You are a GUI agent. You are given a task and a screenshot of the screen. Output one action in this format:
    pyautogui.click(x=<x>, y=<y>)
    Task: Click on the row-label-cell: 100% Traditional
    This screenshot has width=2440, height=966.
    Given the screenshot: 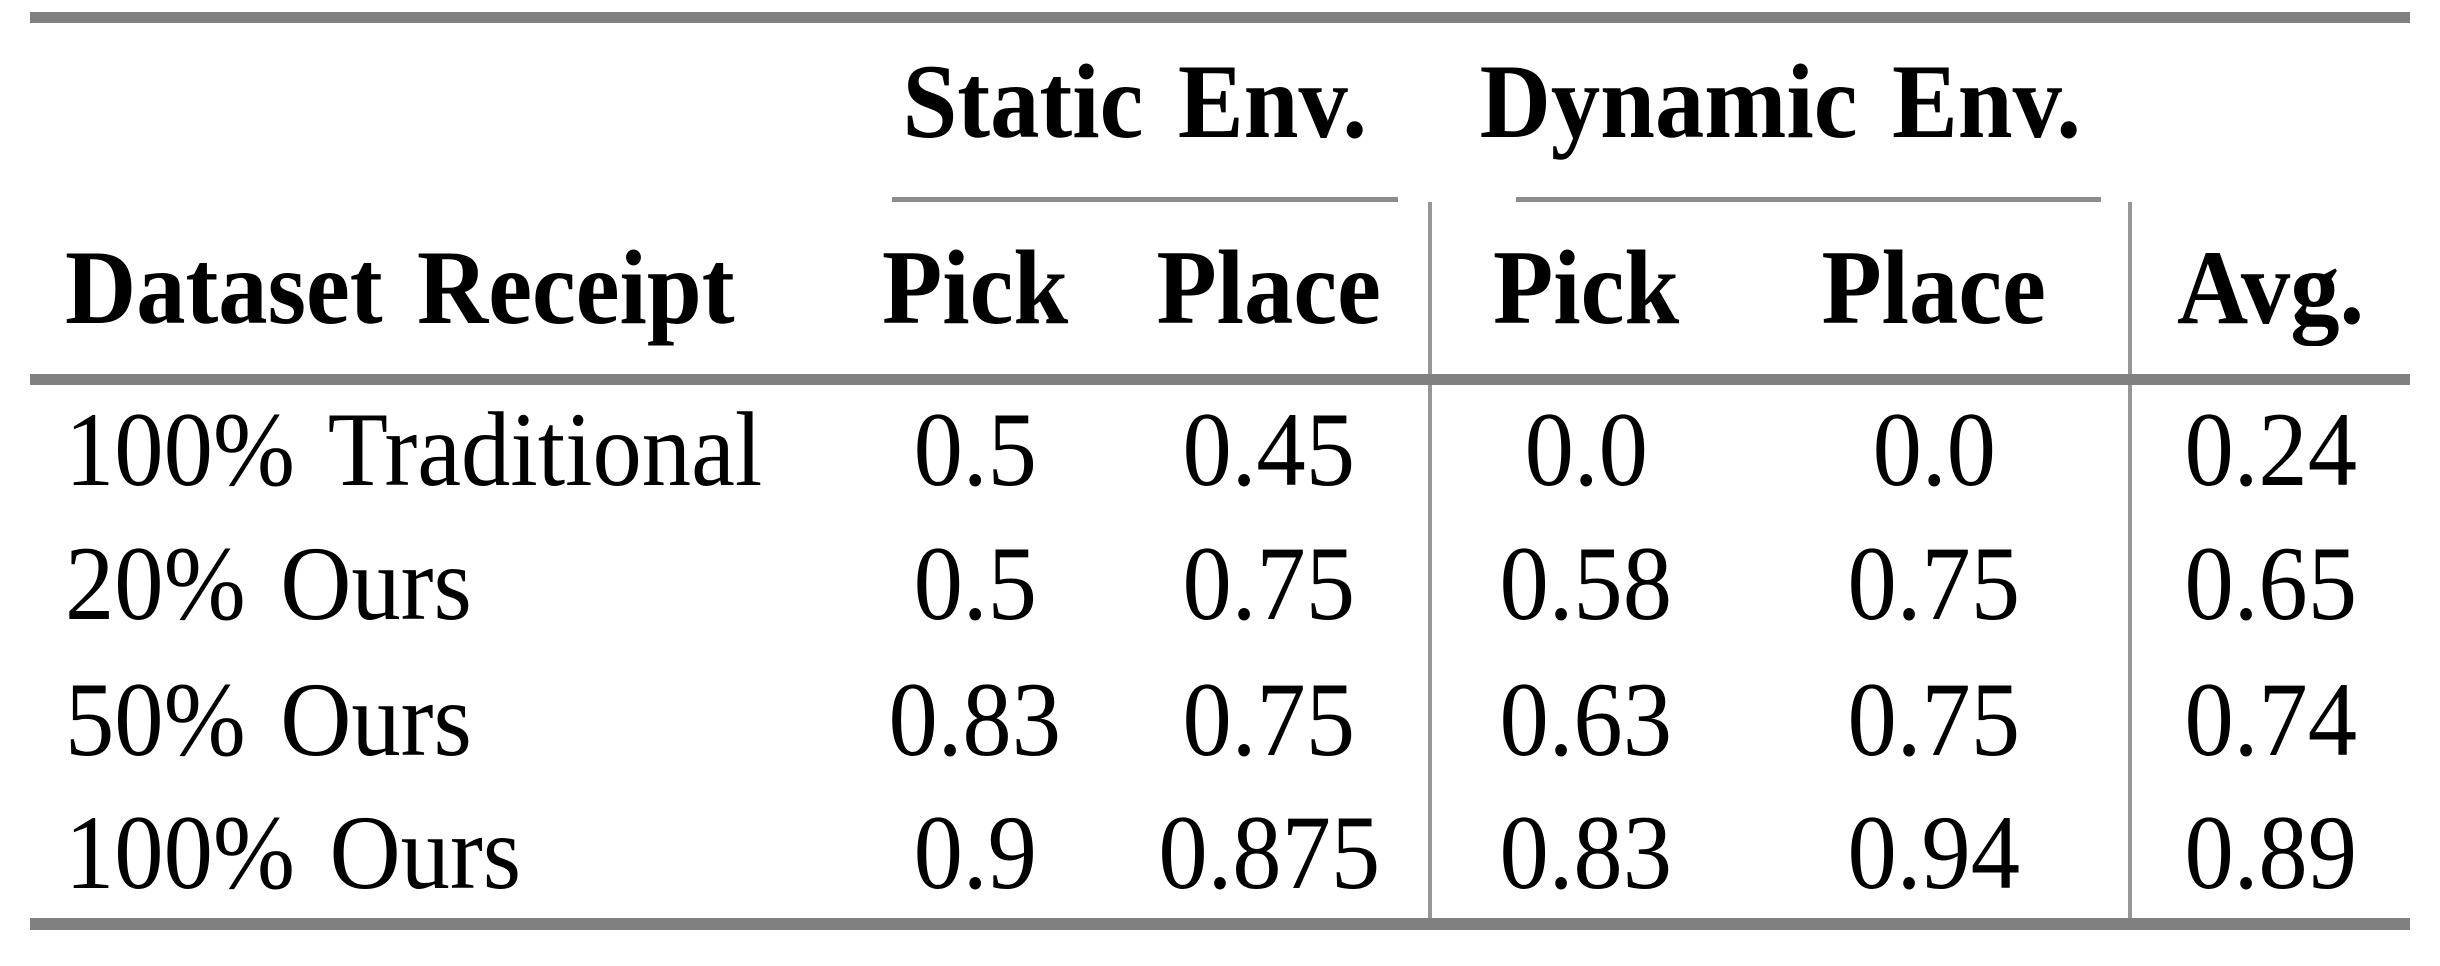 What is the action you would take?
    pyautogui.click(x=435, y=448)
    